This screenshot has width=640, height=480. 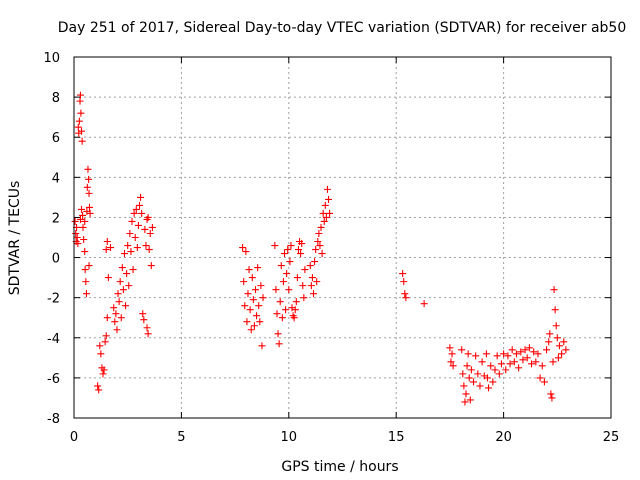 What do you see at coordinates (56, 259) in the screenshot?
I see `y-tick-label: 0` at bounding box center [56, 259].